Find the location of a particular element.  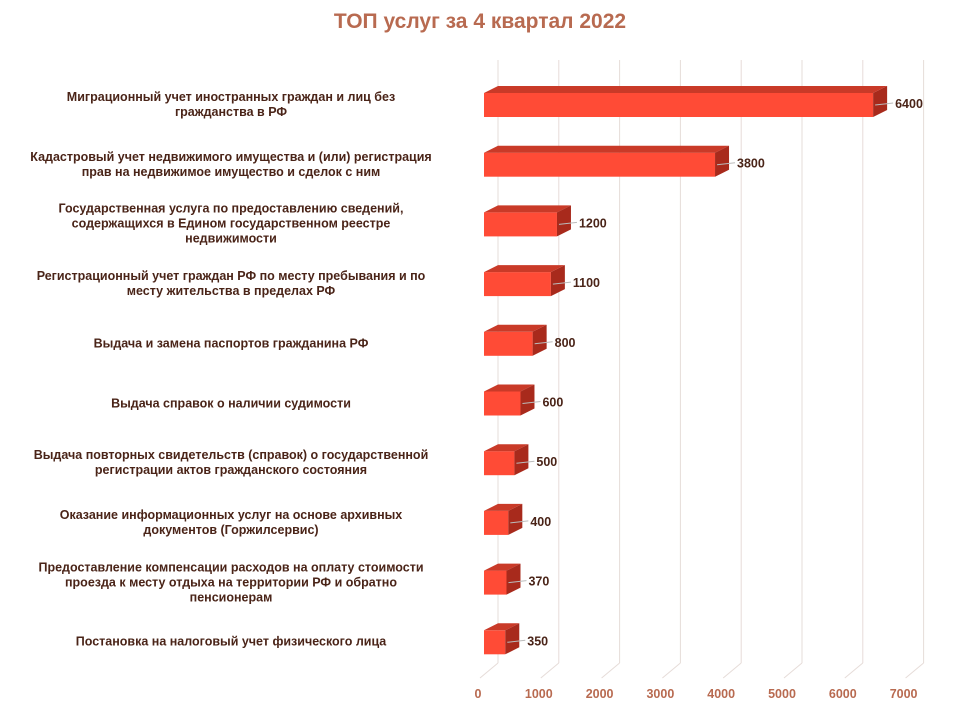

data-label: 800 is located at coordinates (565, 343).